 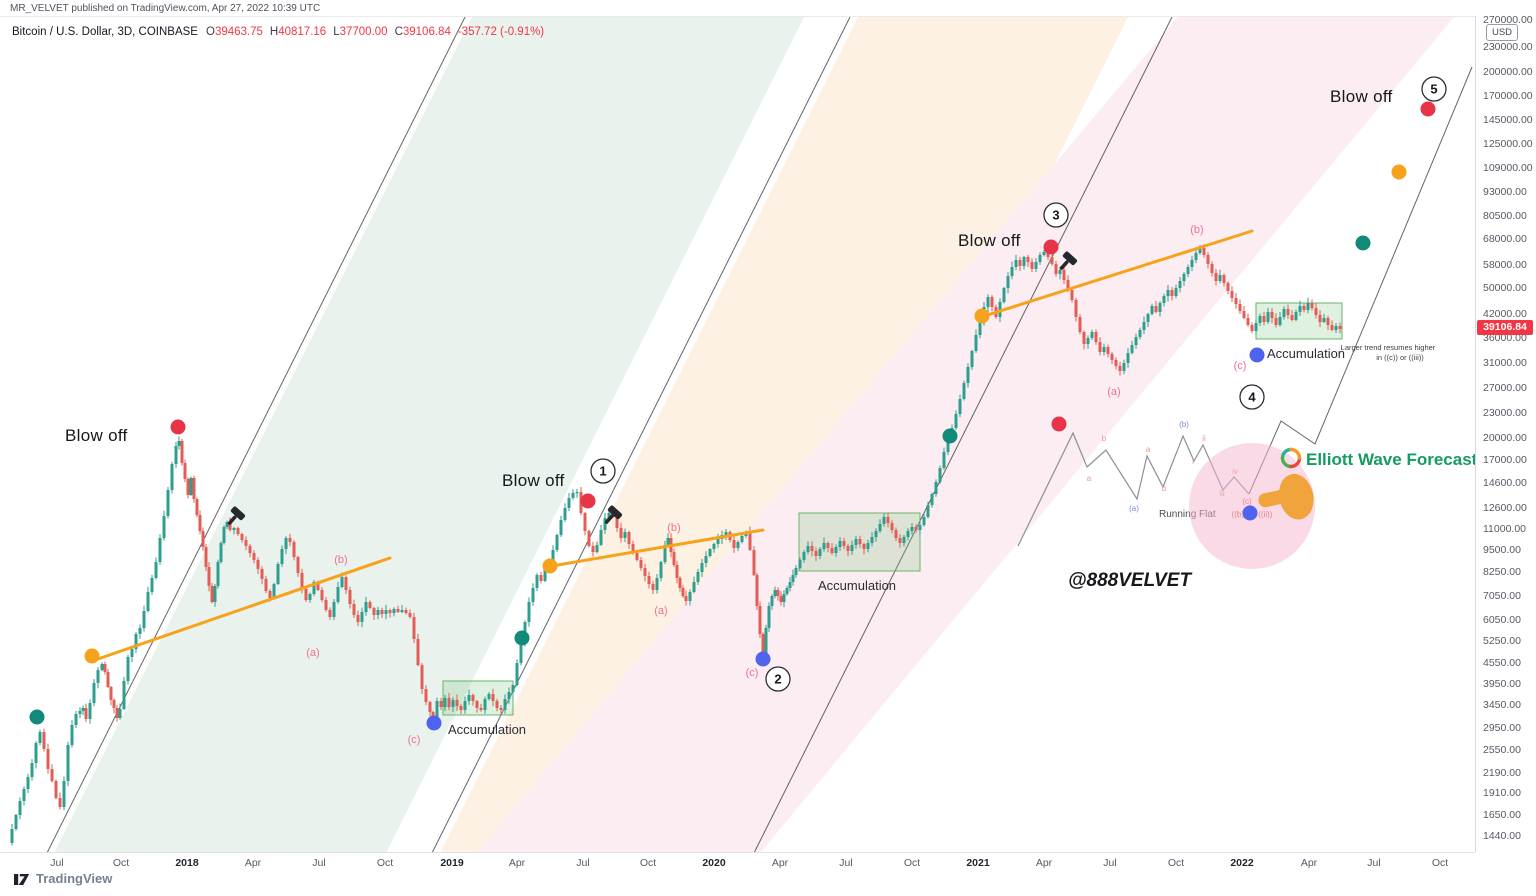 I want to click on blow-off-label: Blow off, so click(x=533, y=480).